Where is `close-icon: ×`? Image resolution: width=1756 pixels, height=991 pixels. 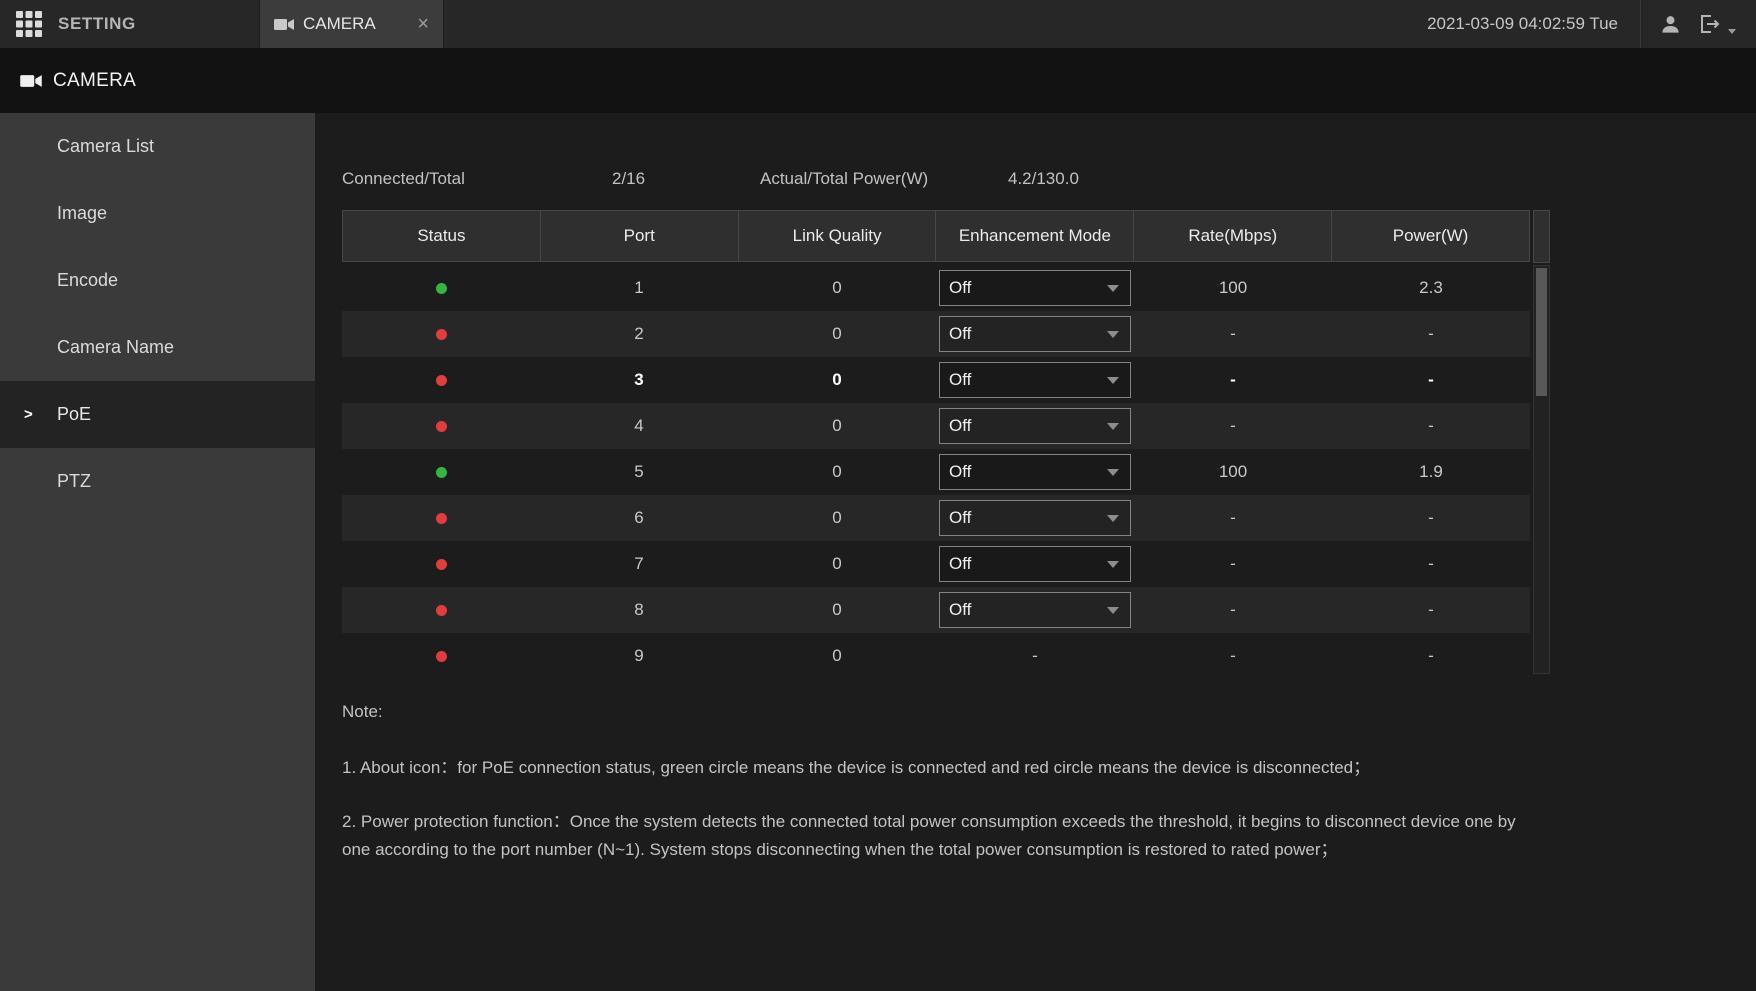 close-icon: × is located at coordinates (423, 24).